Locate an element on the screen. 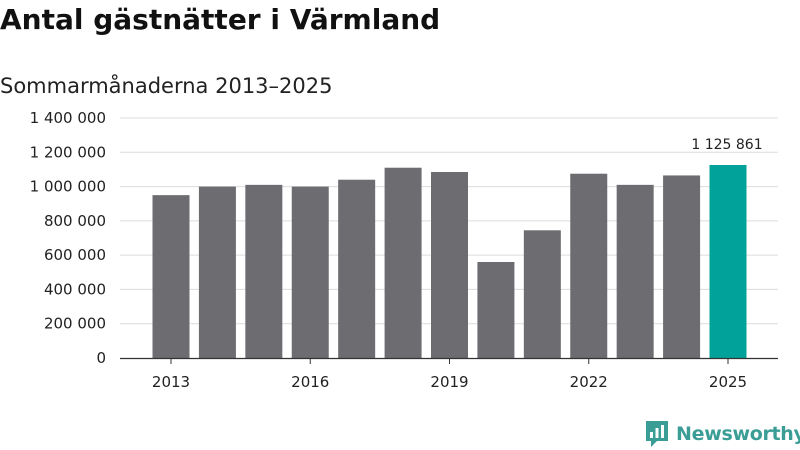 This screenshot has width=800, height=450. x-tick-label: 2013 is located at coordinates (171, 382).